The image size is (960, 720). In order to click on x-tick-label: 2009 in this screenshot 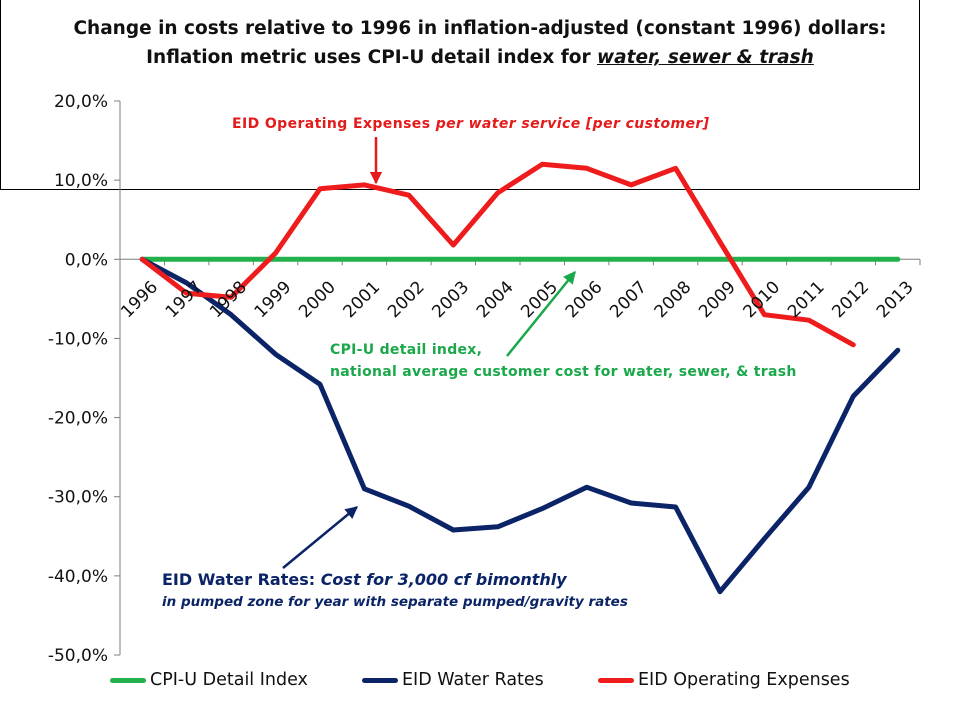, I will do `click(717, 299)`.